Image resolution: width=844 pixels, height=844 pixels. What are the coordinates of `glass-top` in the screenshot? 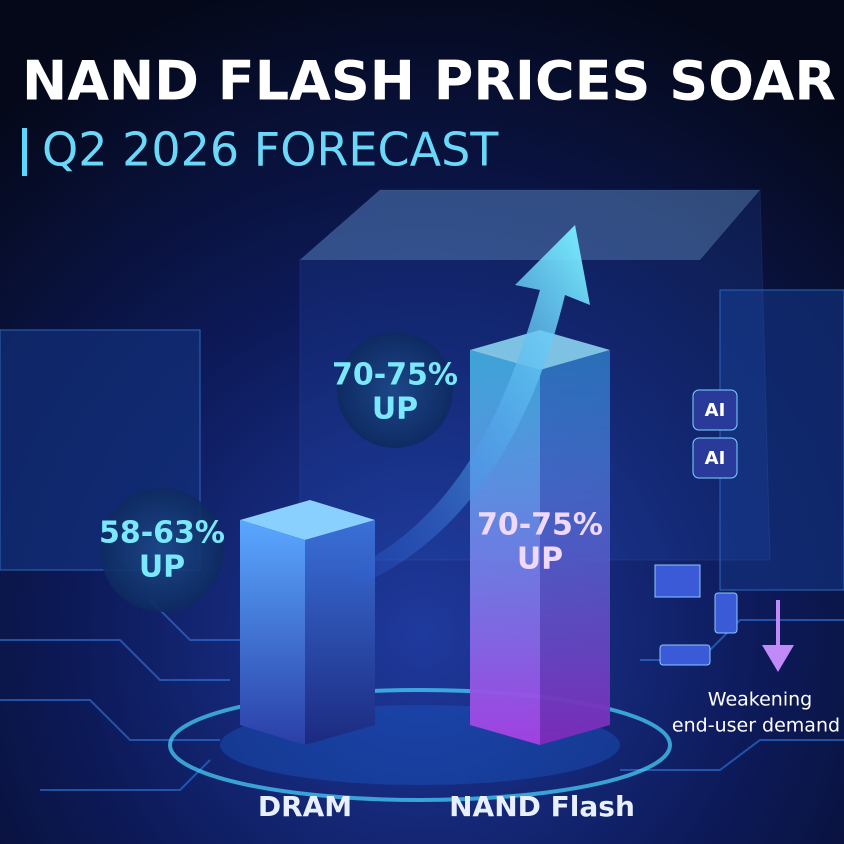 It's located at (530, 225).